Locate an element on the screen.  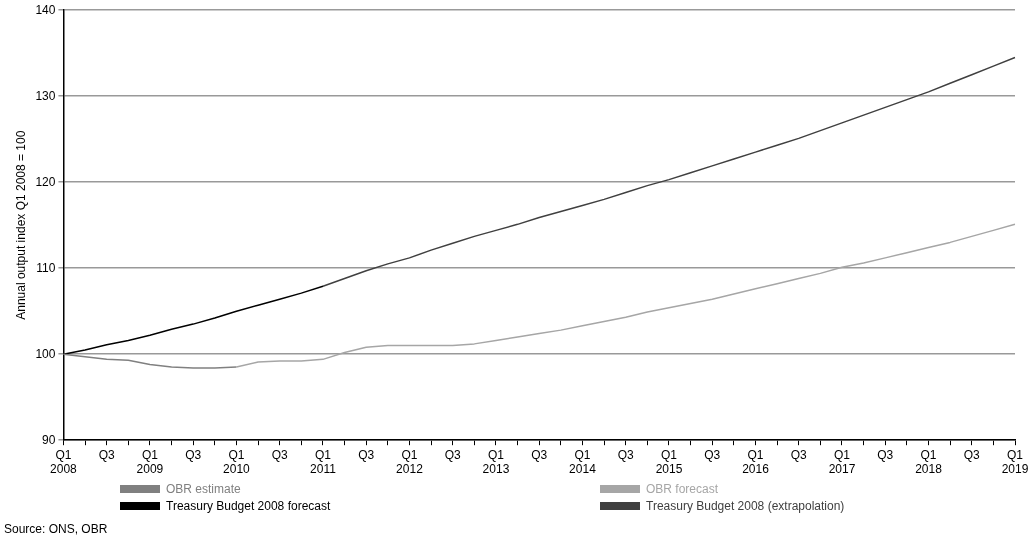
y-tick-label: 140 is located at coordinates (45, 9).